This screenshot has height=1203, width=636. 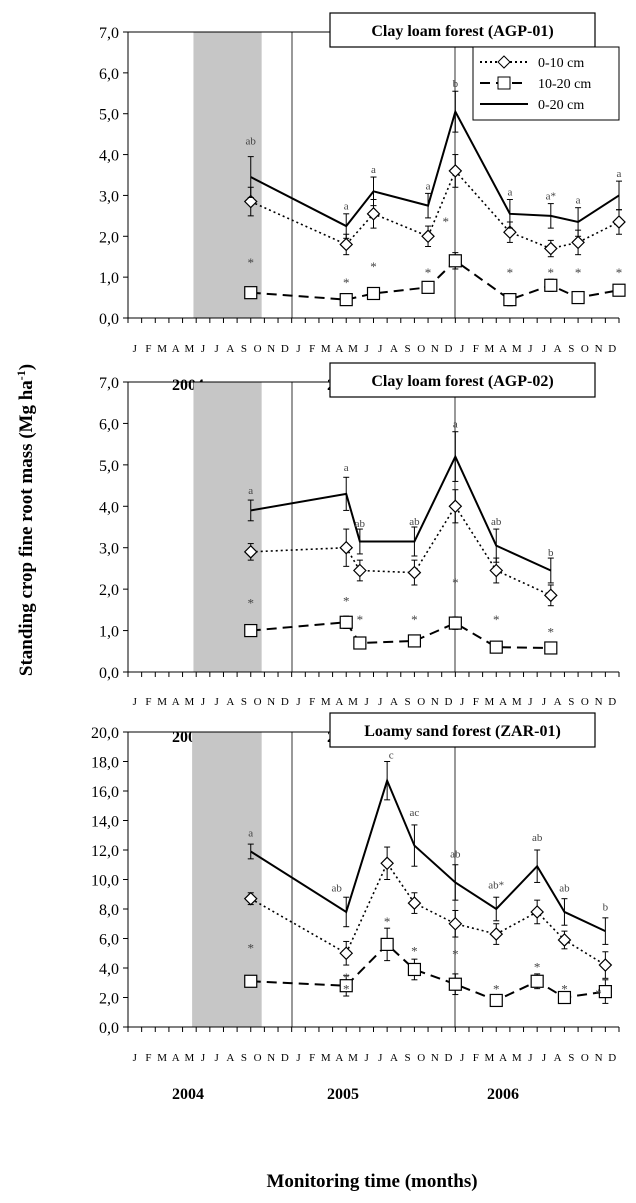 I want to click on legend-marker-square, so click(x=504, y=83).